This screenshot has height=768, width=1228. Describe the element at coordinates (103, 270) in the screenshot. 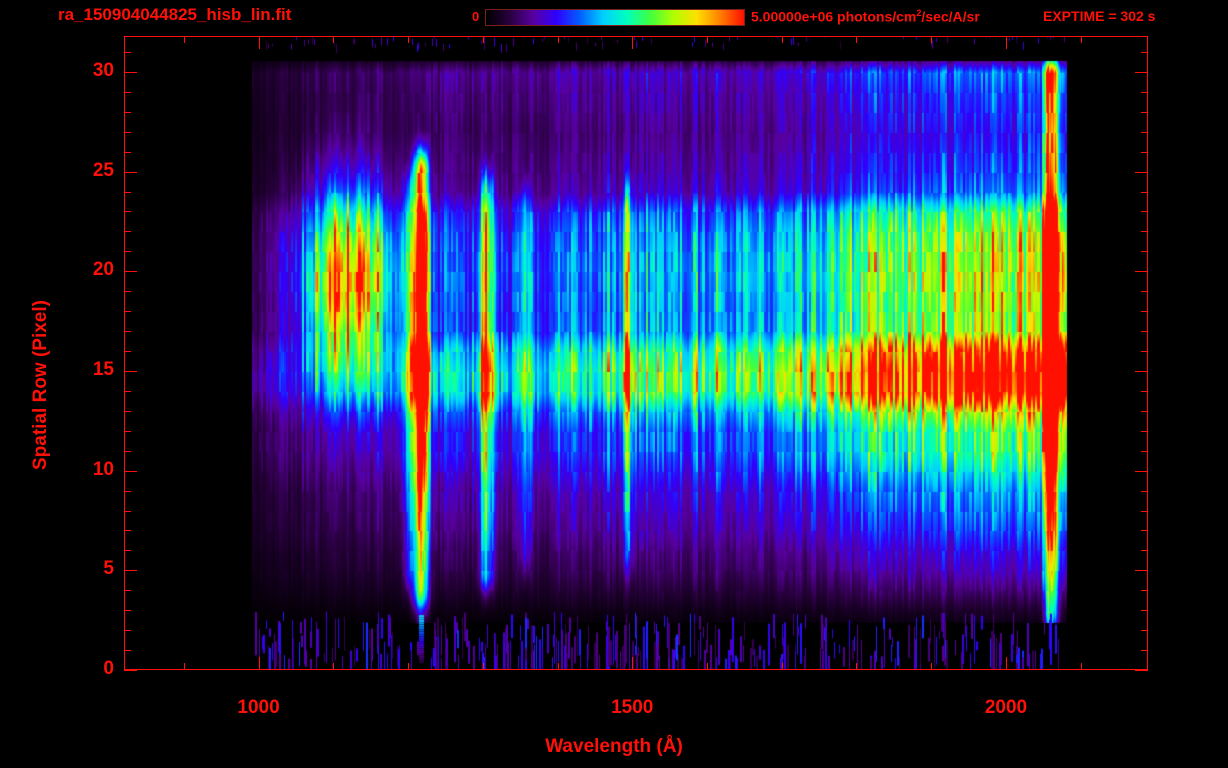

I see `y-axis-tick-label: 20` at that location.